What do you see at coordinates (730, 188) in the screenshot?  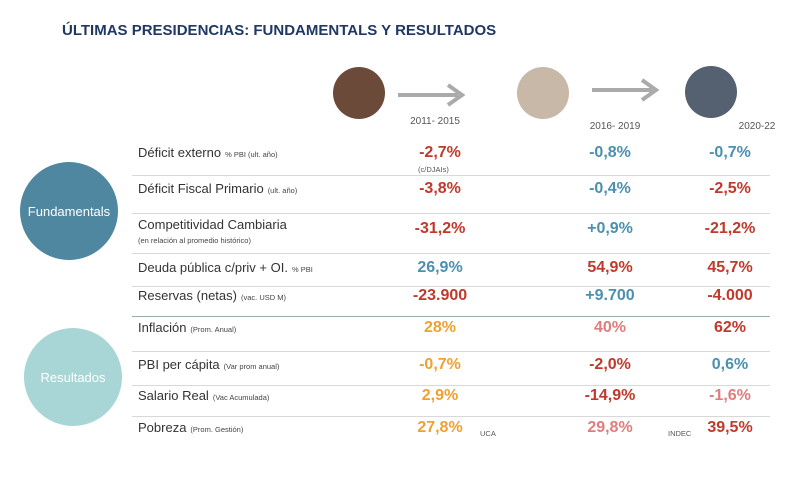 I see `cell-value: -2,5%` at bounding box center [730, 188].